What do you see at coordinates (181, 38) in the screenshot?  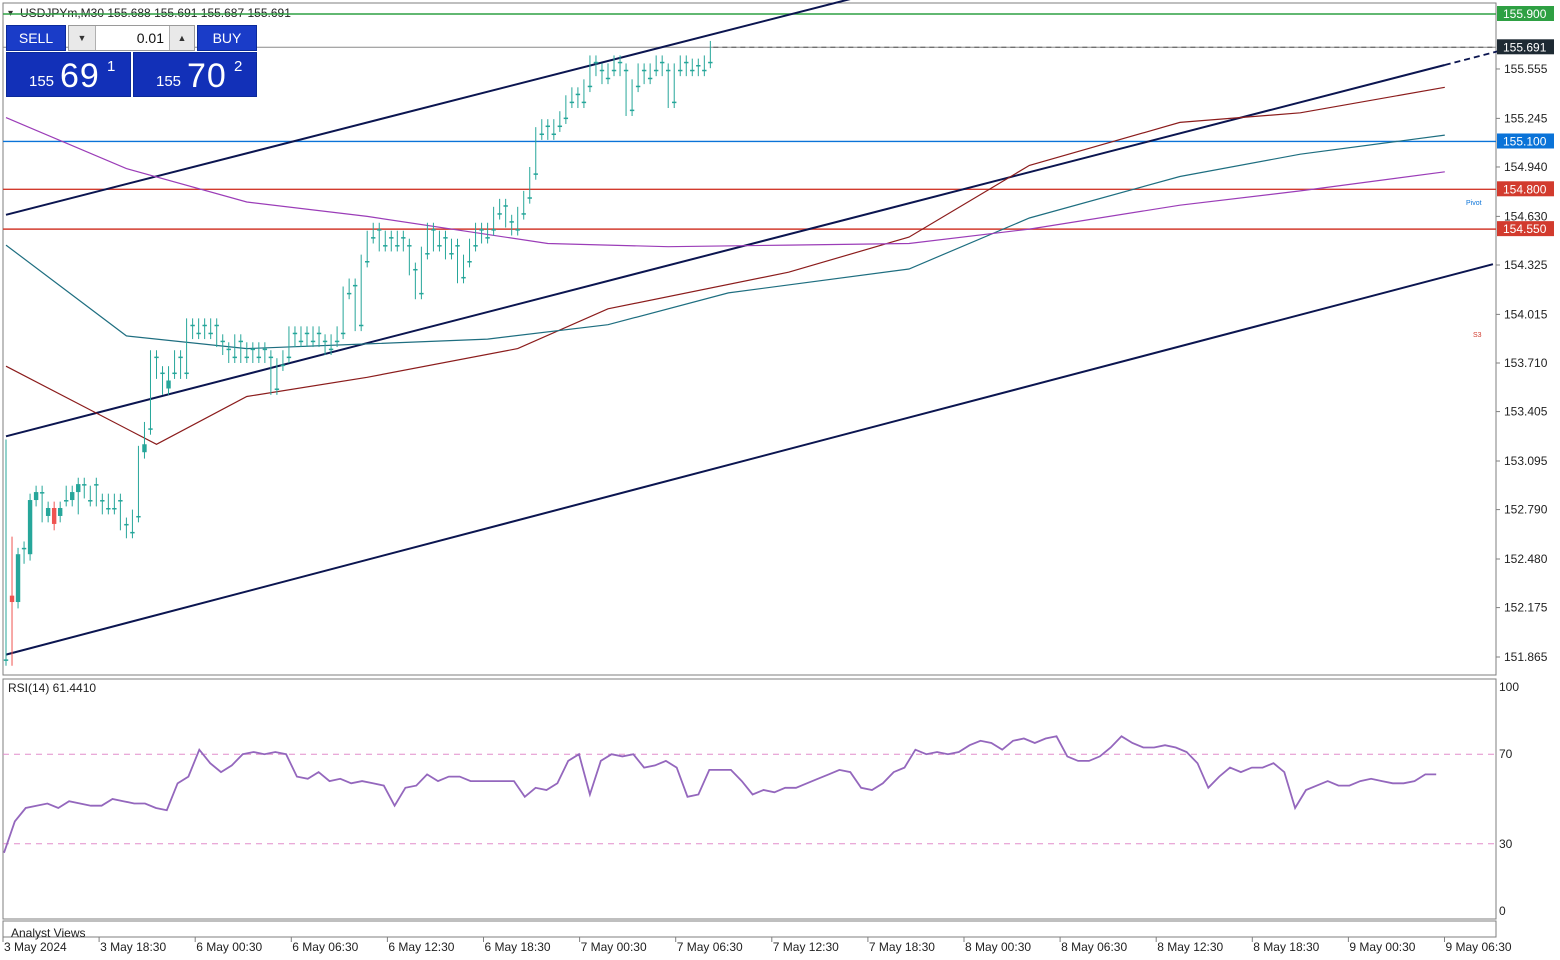 I see `lot-increase-icon: ▲` at bounding box center [181, 38].